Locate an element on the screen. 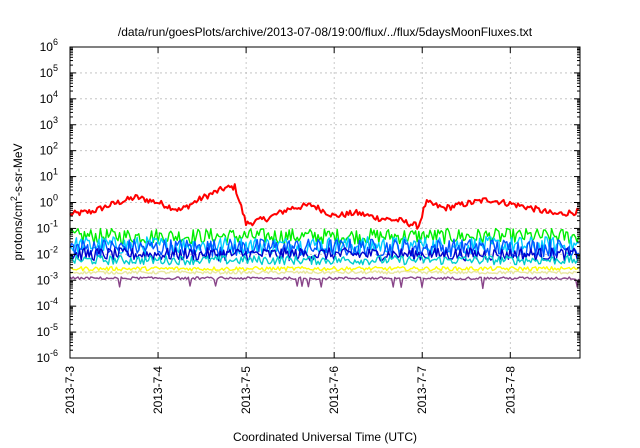 This screenshot has height=448, width=640. y-axis-label: protons/cm2-s-sr-MeV is located at coordinates (17, 201).